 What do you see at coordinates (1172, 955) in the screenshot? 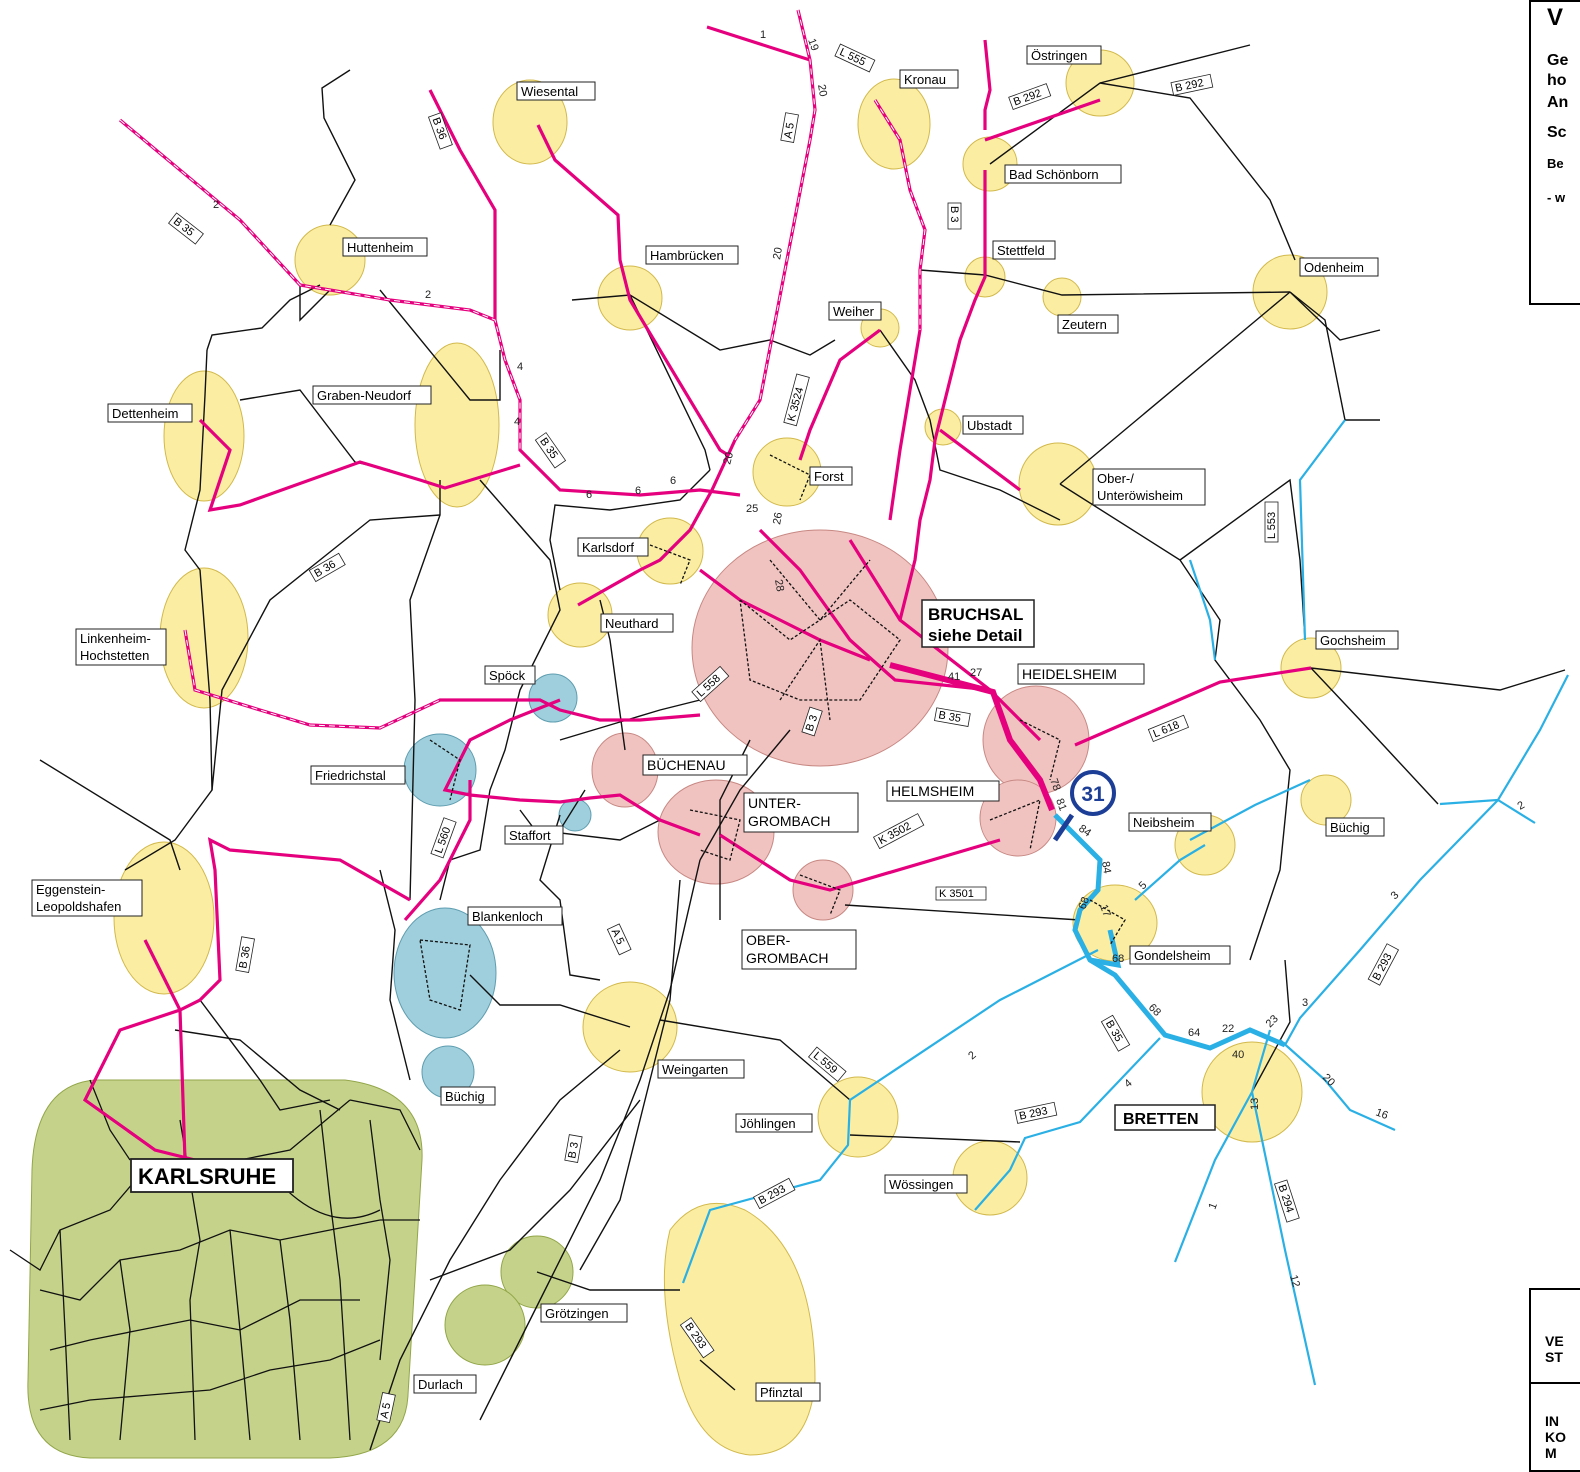
I see `svg-text: Gondelsheim` at bounding box center [1172, 955].